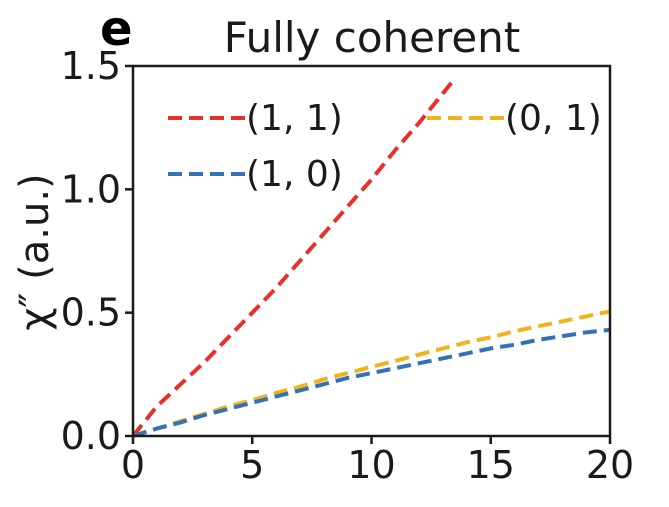 This screenshot has height=507, width=669. I want to click on legend: (1, 1) (0, 1) (1, 0), so click(385, 146).